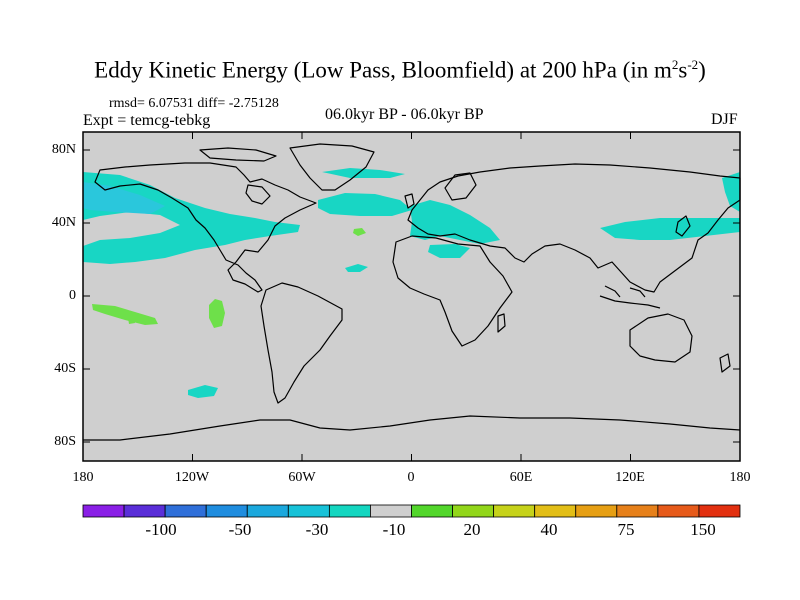 This screenshot has width=800, height=600. Describe the element at coordinates (472, 529) in the screenshot. I see `colorbar-label: 20` at that location.